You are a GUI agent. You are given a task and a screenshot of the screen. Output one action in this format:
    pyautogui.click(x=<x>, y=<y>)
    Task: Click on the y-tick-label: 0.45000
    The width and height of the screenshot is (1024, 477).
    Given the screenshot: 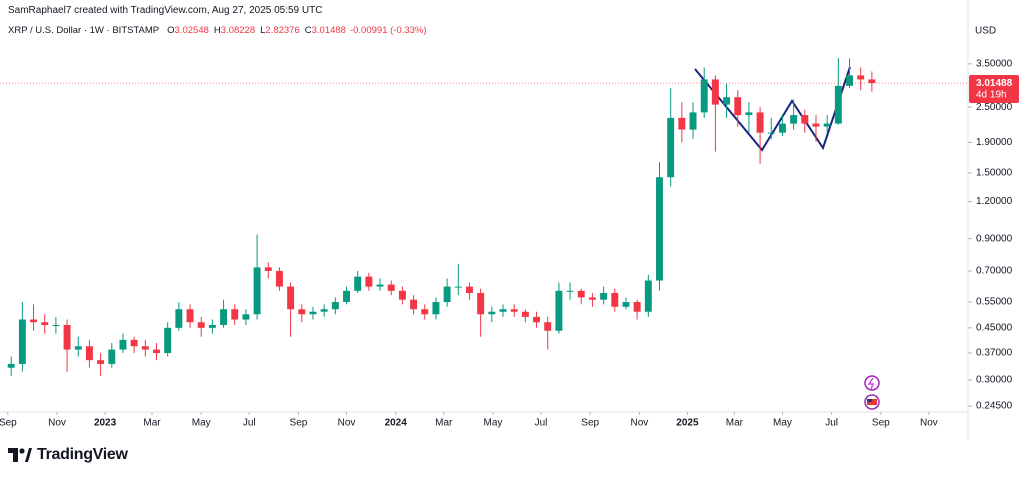 What is the action you would take?
    pyautogui.click(x=994, y=327)
    